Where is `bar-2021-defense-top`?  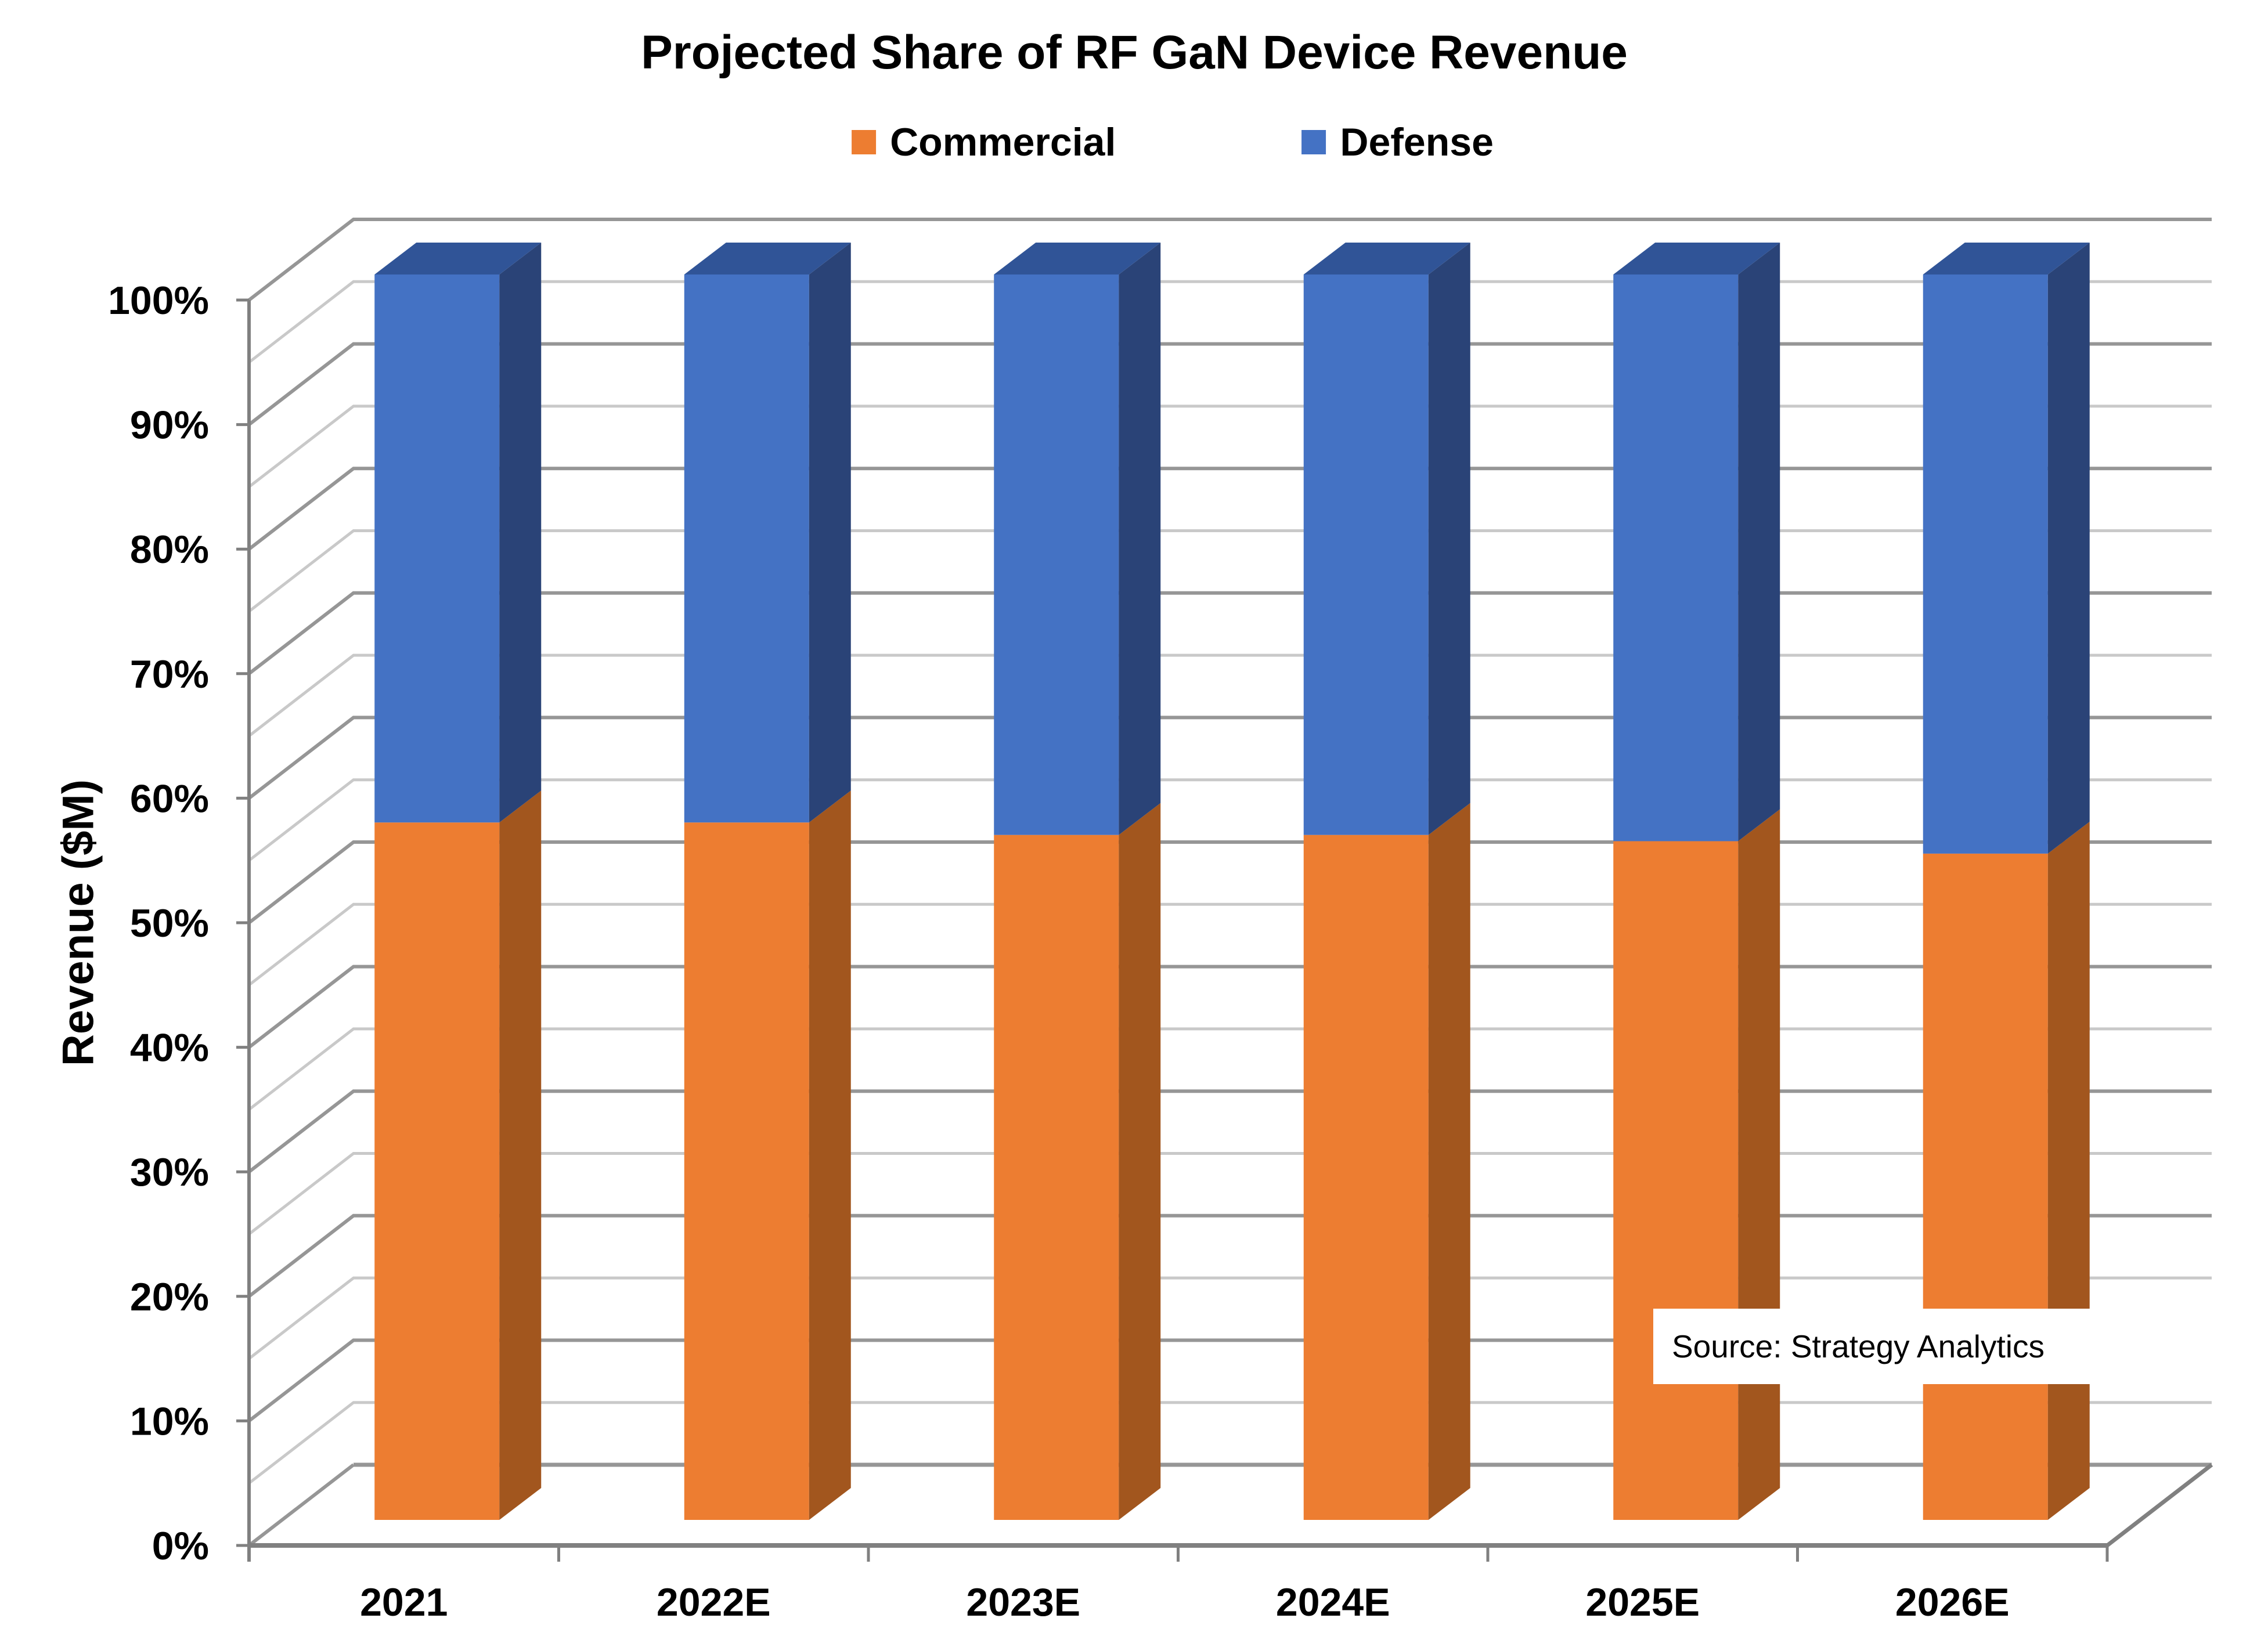
bar-2021-defense-top is located at coordinates (458, 258).